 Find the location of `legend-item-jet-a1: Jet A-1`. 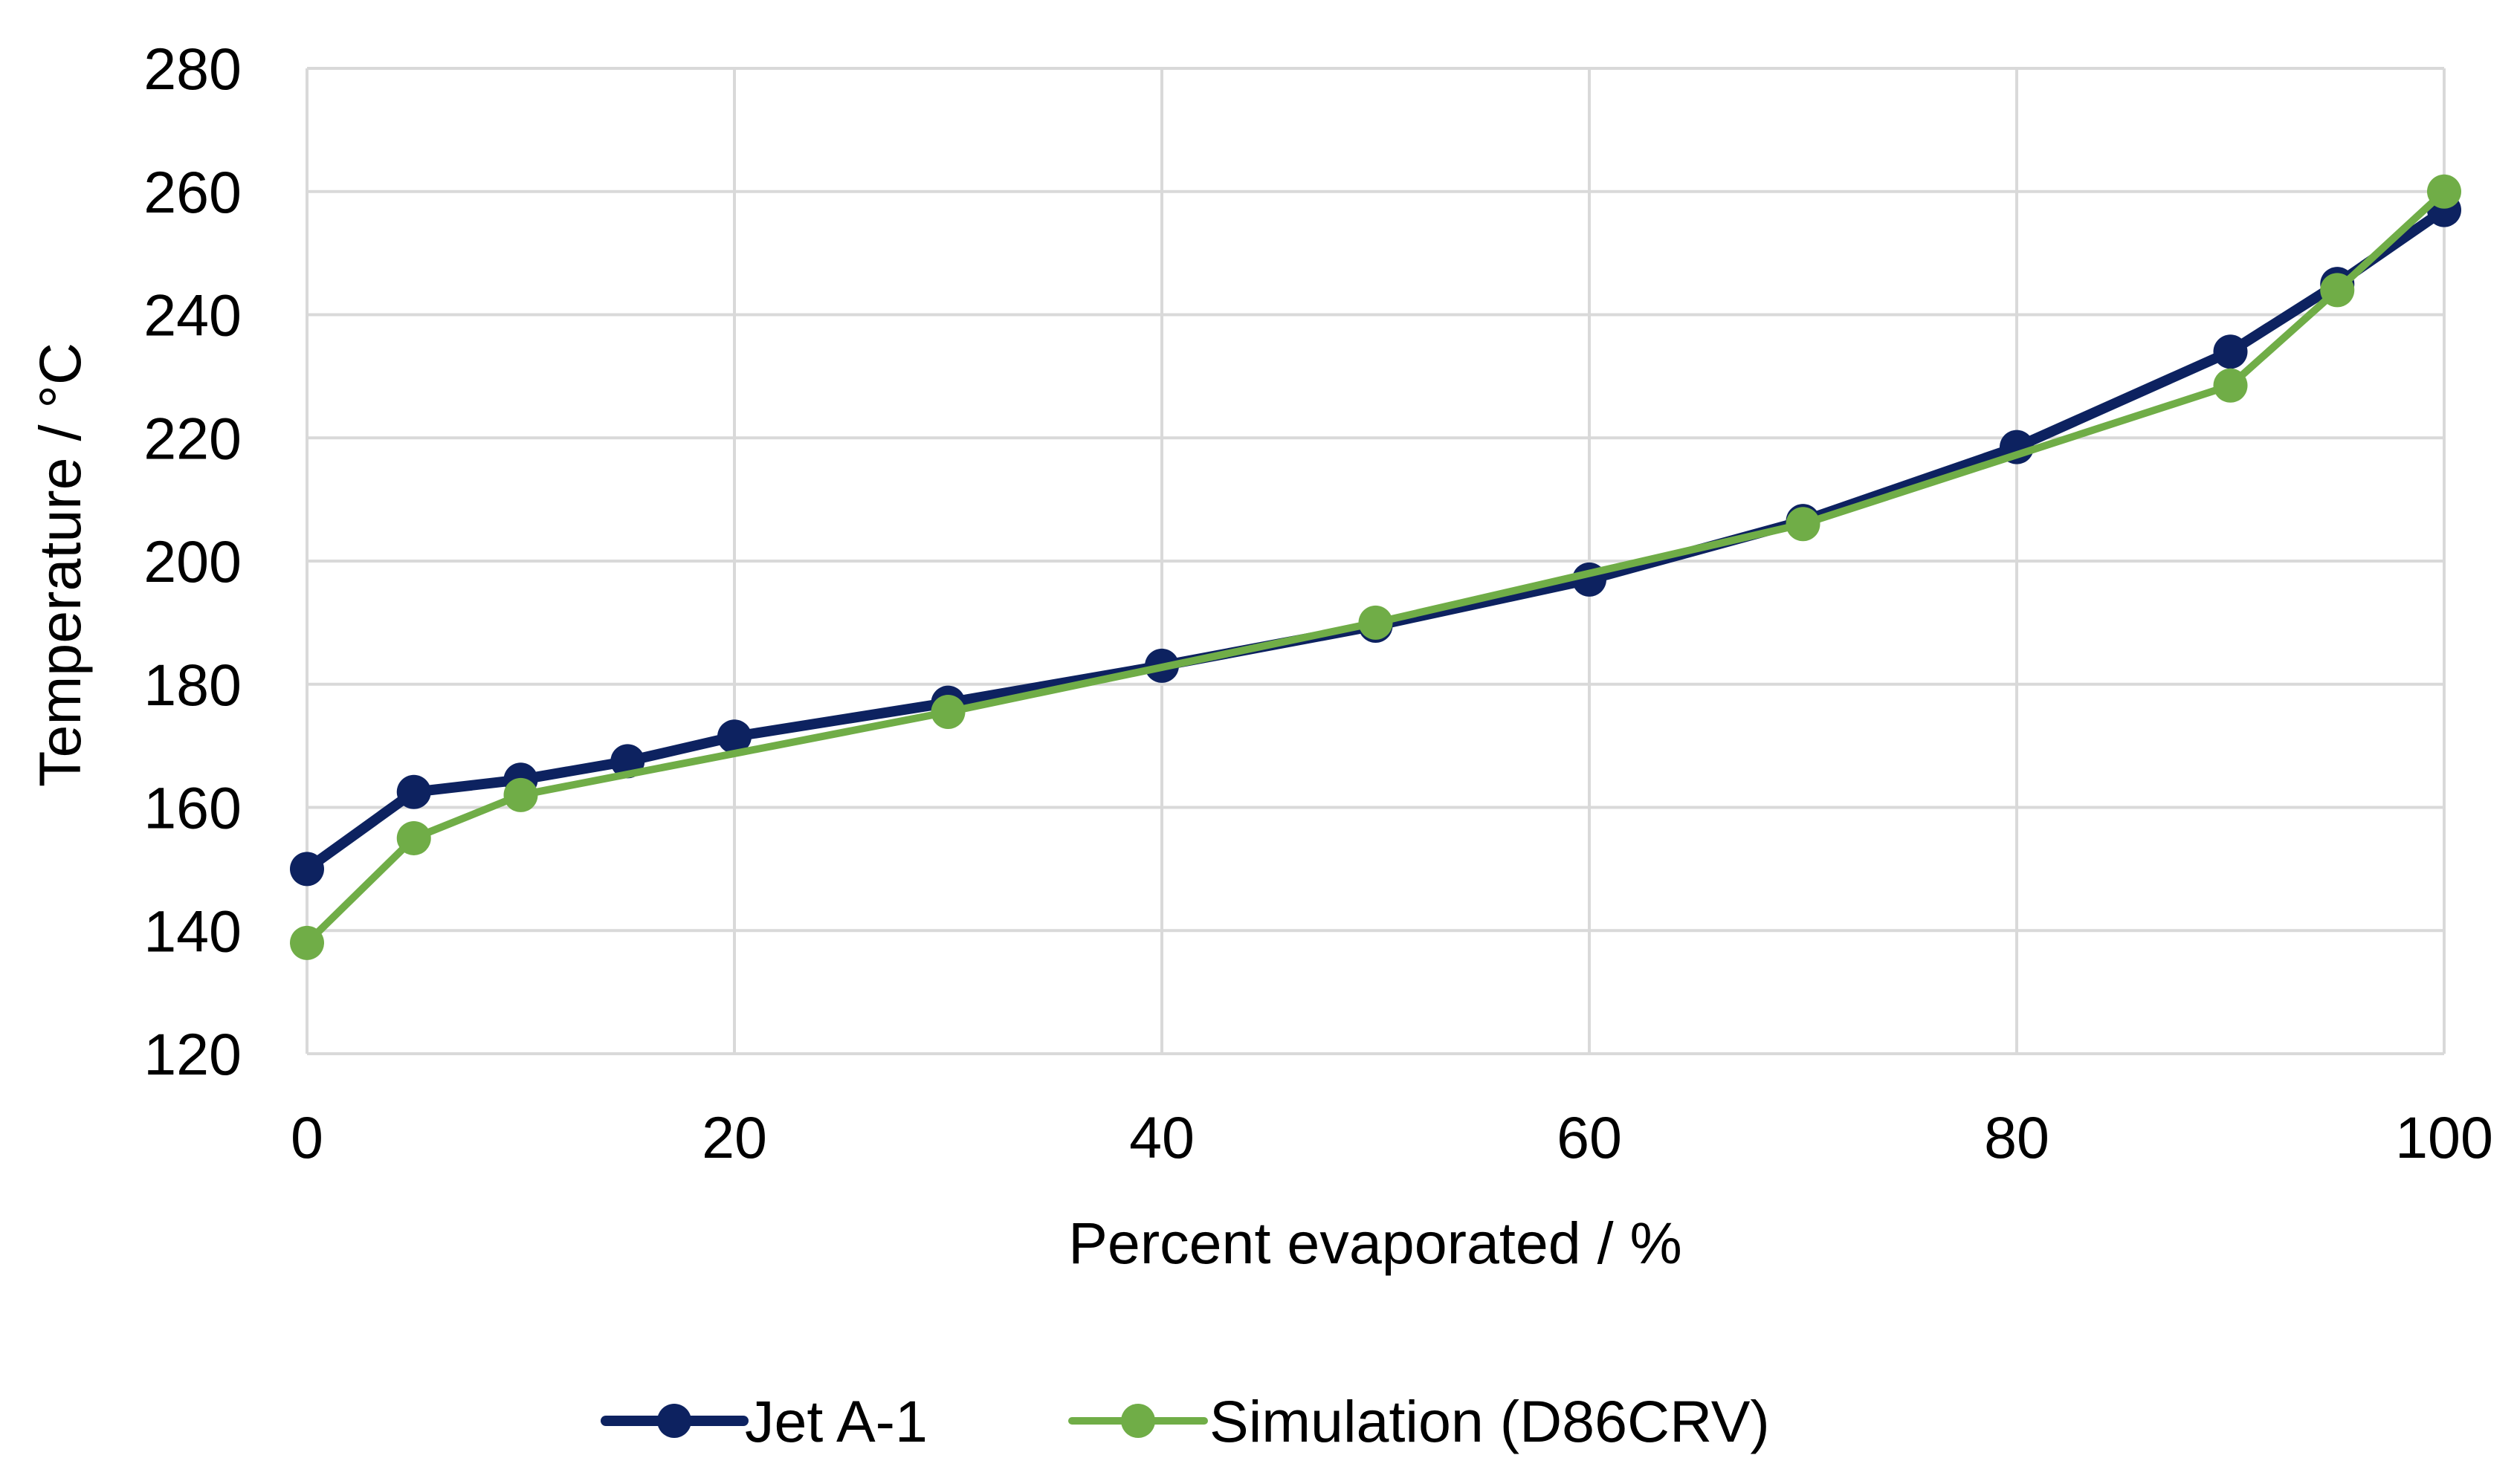

legend-item-jet-a1: Jet A-1 is located at coordinates (764, 1421).